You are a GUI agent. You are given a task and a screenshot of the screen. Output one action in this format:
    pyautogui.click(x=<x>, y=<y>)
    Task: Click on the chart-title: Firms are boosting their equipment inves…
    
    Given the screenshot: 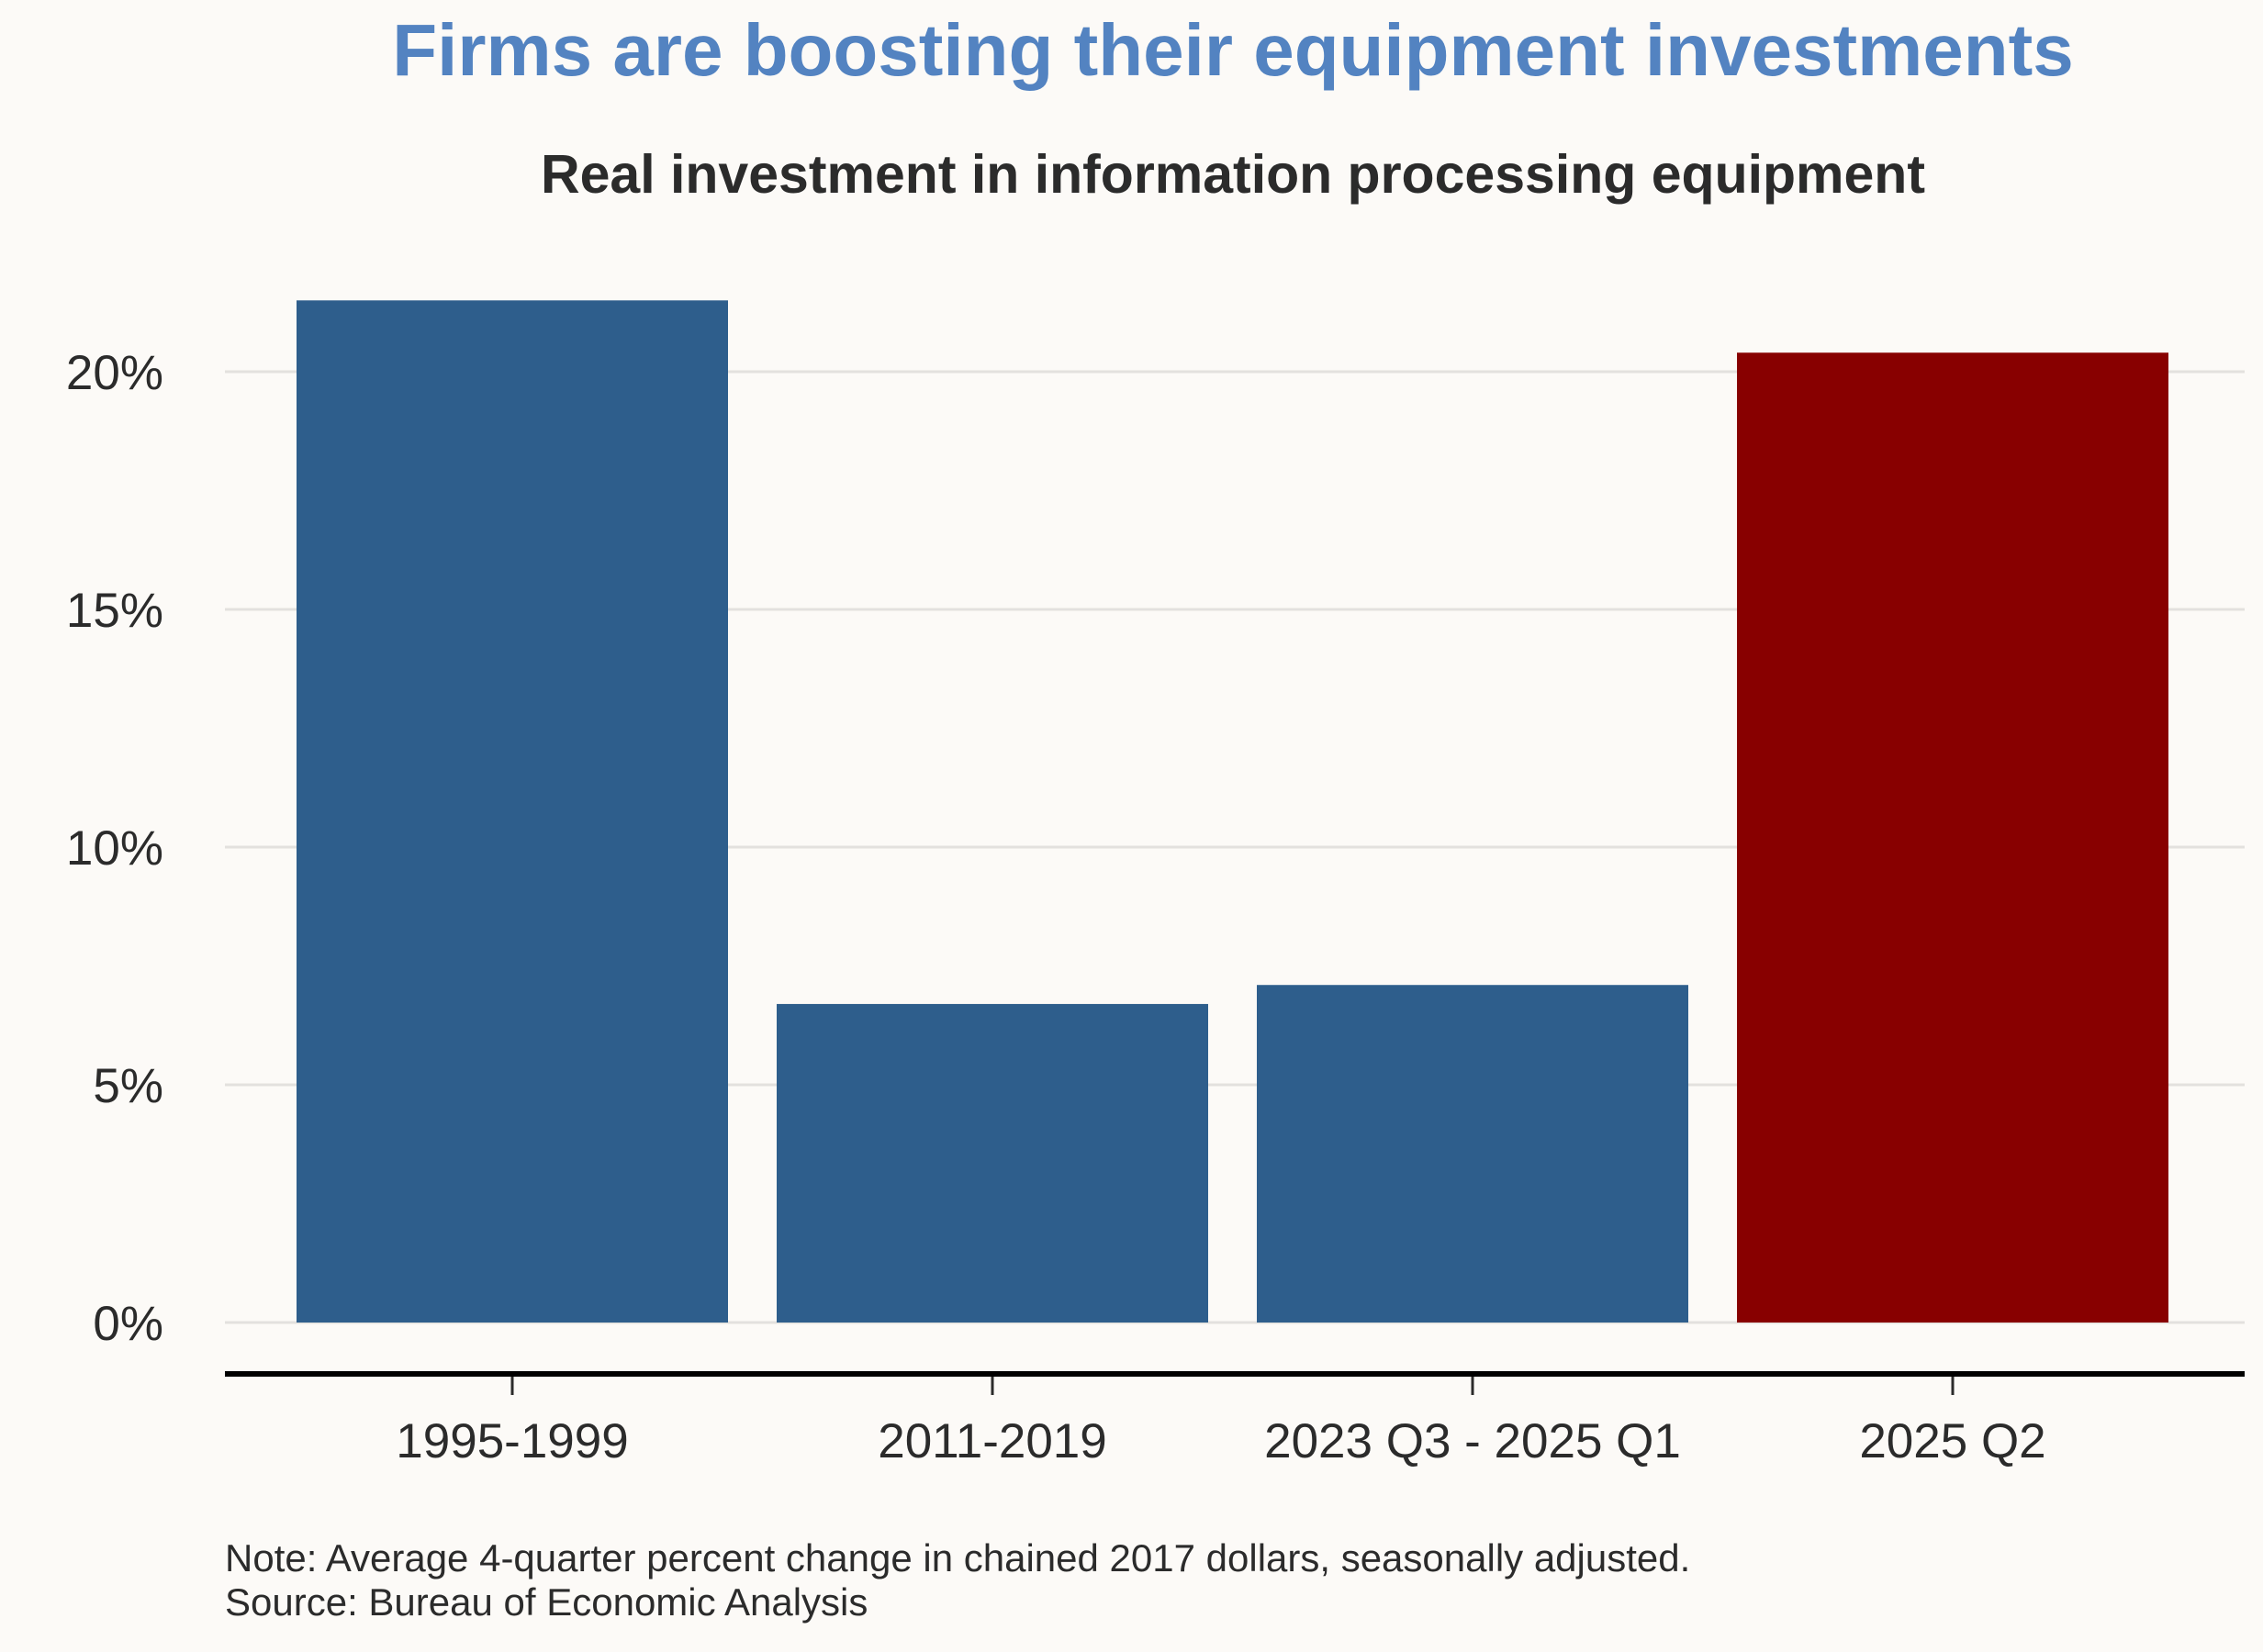 What is the action you would take?
    pyautogui.click(x=1232, y=50)
    